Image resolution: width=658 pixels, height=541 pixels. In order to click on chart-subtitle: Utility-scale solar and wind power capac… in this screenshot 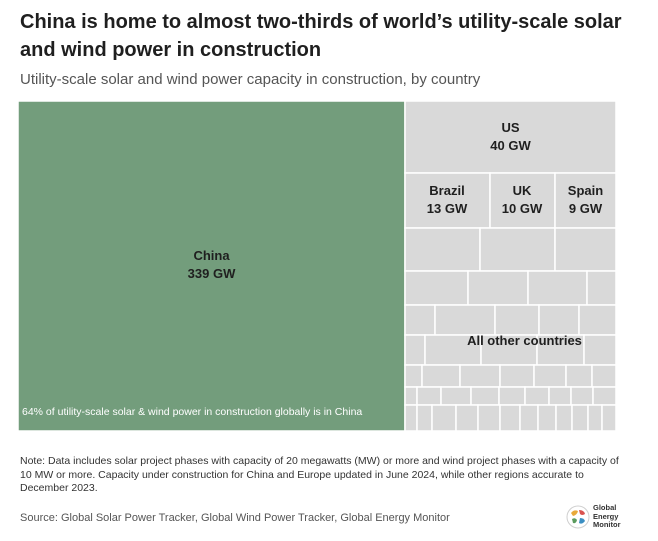, I will do `click(250, 79)`.